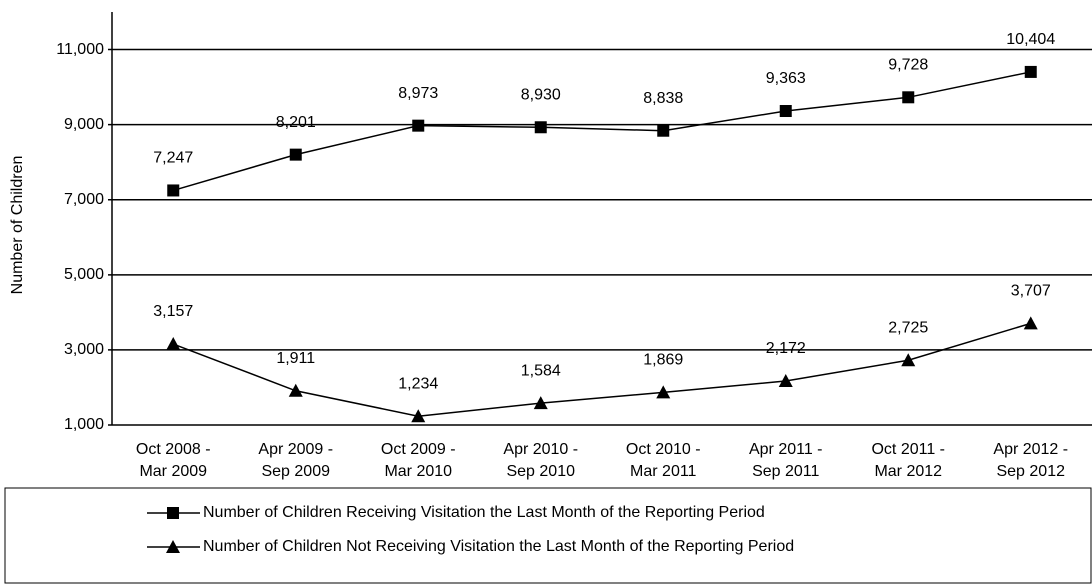 Image resolution: width=1092 pixels, height=587 pixels. I want to click on data-label: 1,869, so click(663, 360).